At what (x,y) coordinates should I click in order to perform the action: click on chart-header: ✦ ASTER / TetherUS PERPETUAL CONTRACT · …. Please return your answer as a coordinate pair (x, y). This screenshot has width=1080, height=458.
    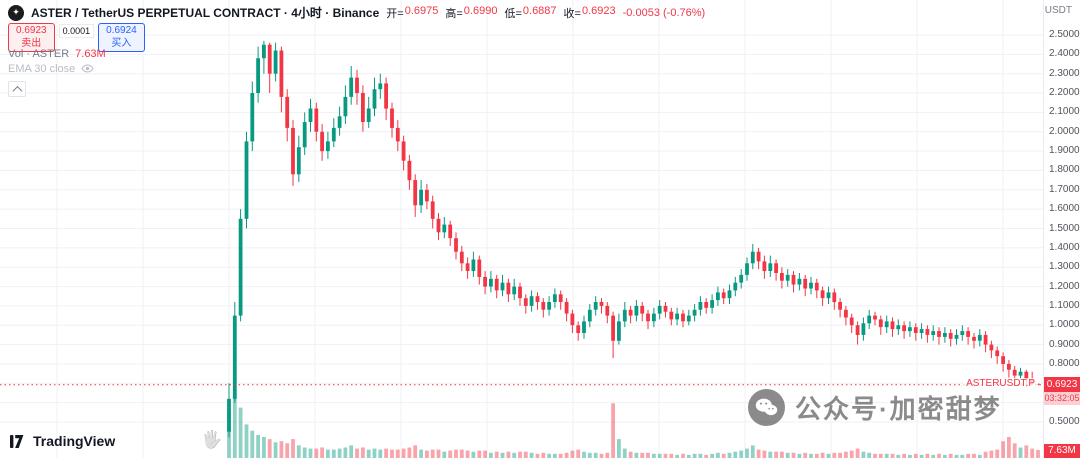
    Looking at the image, I should click on (356, 12).